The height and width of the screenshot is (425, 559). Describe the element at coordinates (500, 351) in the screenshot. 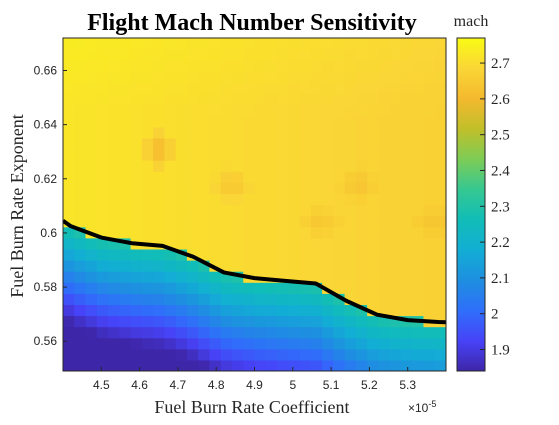

I see `colorbar-tick-label: 1.9` at that location.